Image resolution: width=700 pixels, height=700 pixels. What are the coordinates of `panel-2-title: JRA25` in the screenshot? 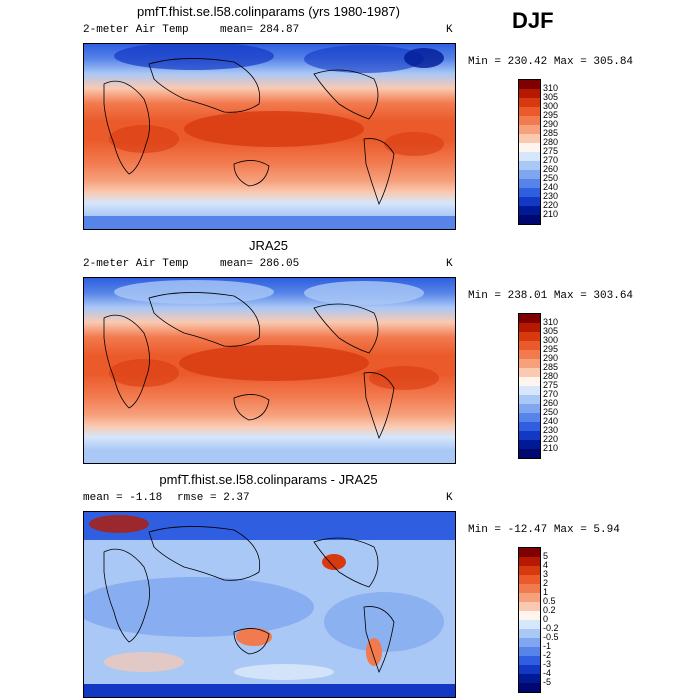 It's located at (268, 245).